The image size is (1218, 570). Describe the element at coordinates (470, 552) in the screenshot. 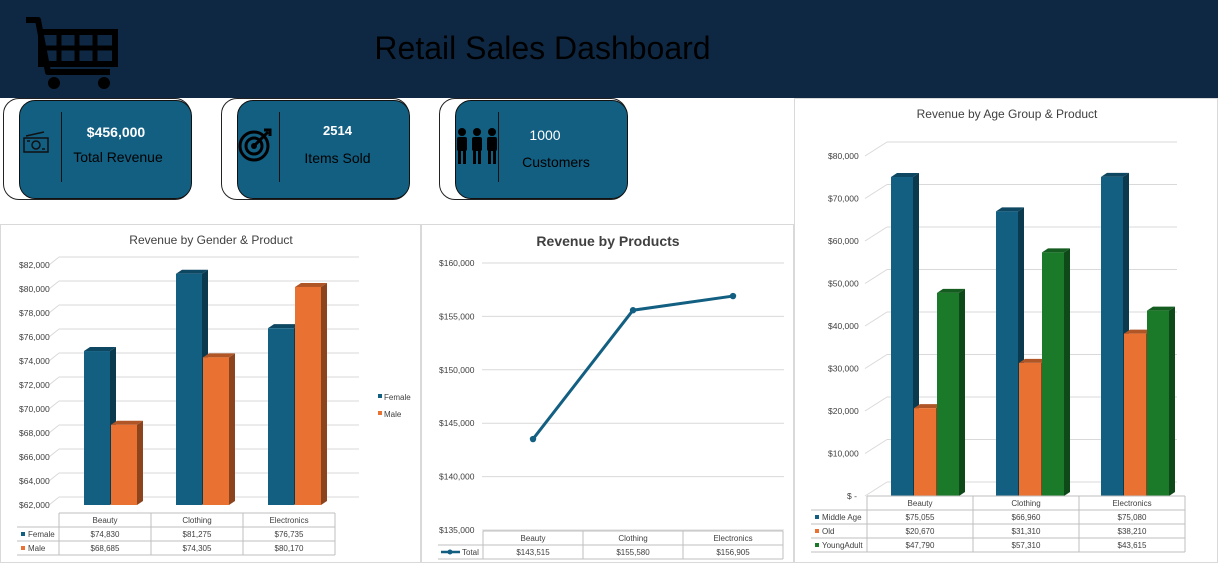

I see `series-name: Total` at that location.